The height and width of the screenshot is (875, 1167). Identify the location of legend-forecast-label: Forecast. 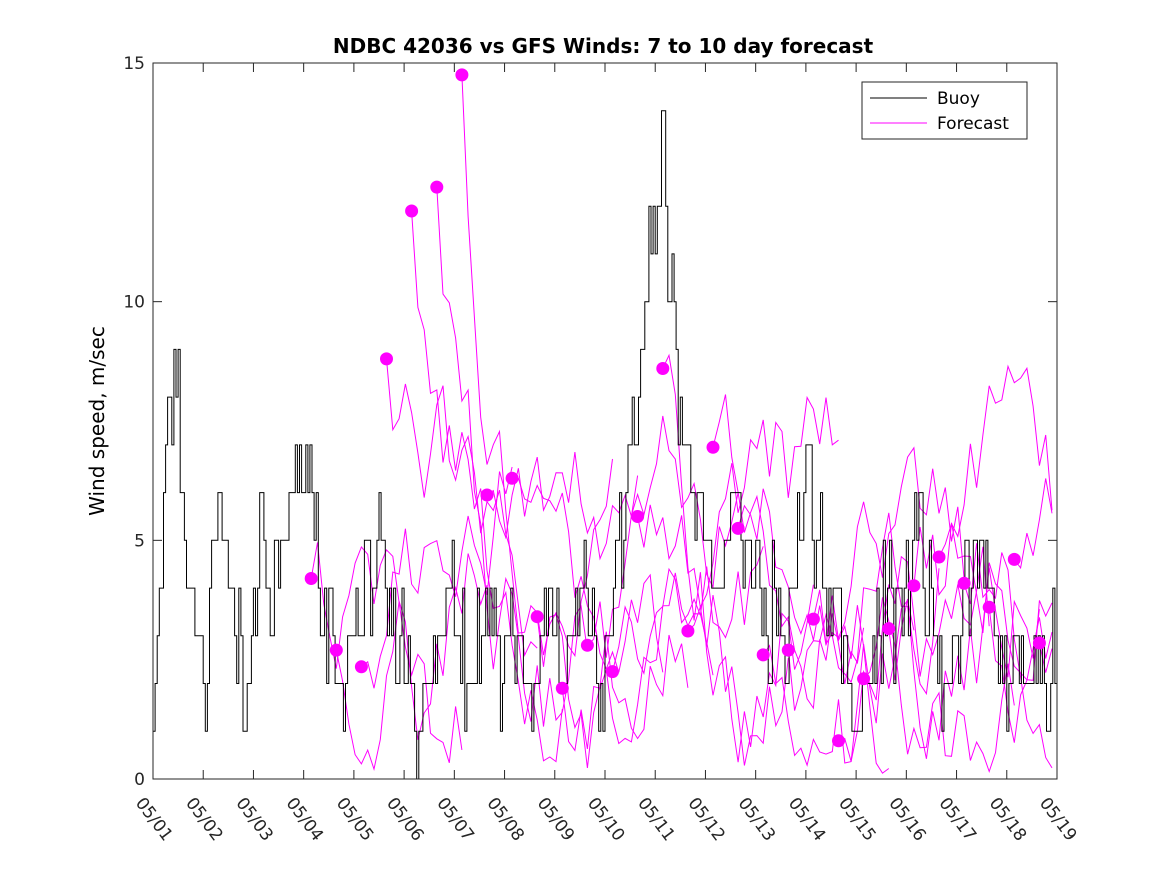
(973, 124).